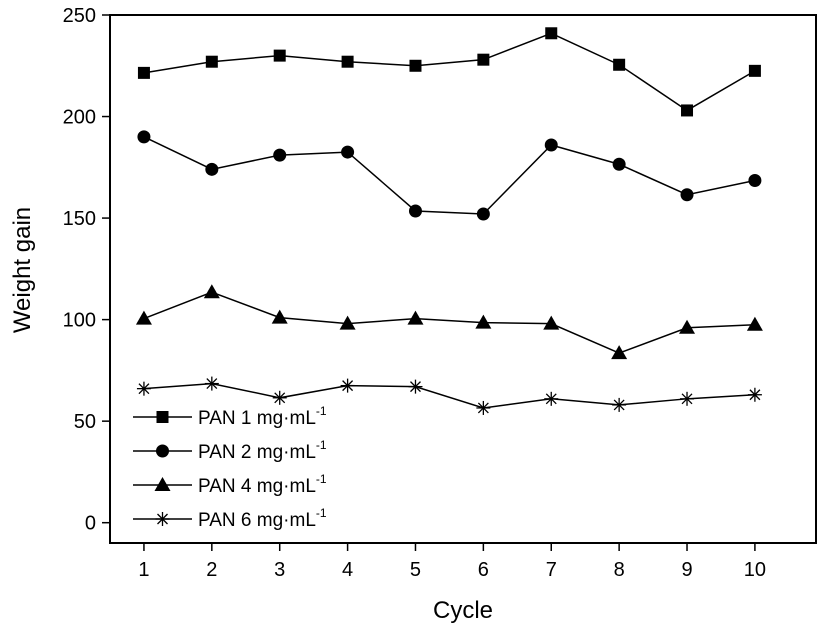 The width and height of the screenshot is (827, 632). I want to click on legend-entry: PAN 4 mg·mL-1, so click(230, 484).